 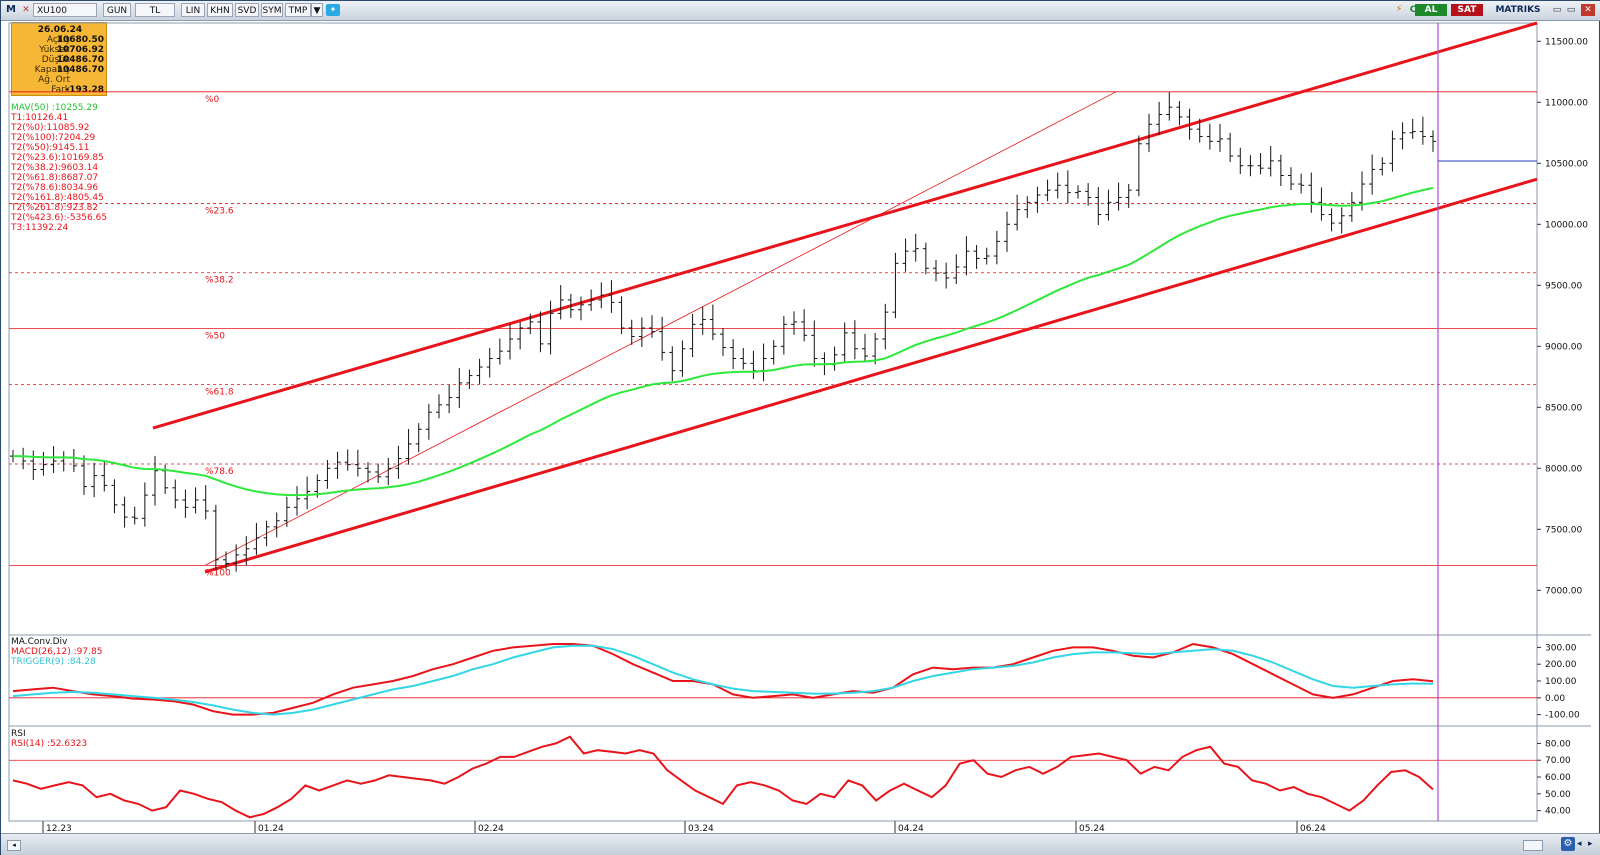 What do you see at coordinates (1588, 10) in the screenshot?
I see `close-icon: ✕` at bounding box center [1588, 10].